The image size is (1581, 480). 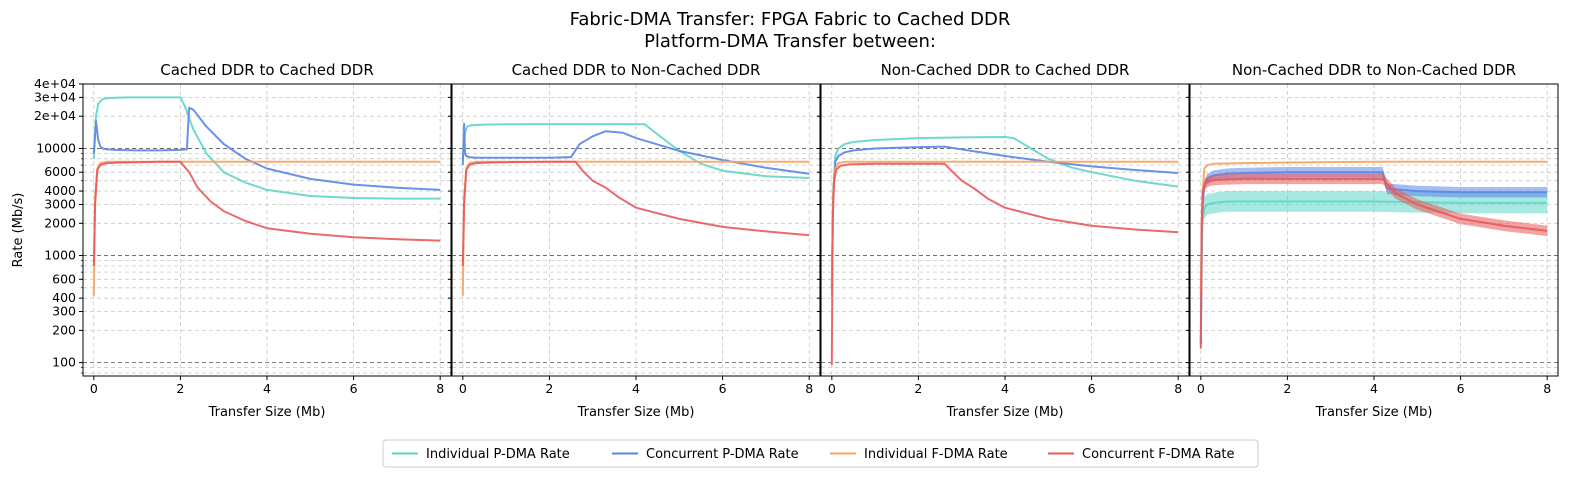 What do you see at coordinates (498, 454) in the screenshot?
I see `legend-label: Individual P-DMA Rate` at bounding box center [498, 454].